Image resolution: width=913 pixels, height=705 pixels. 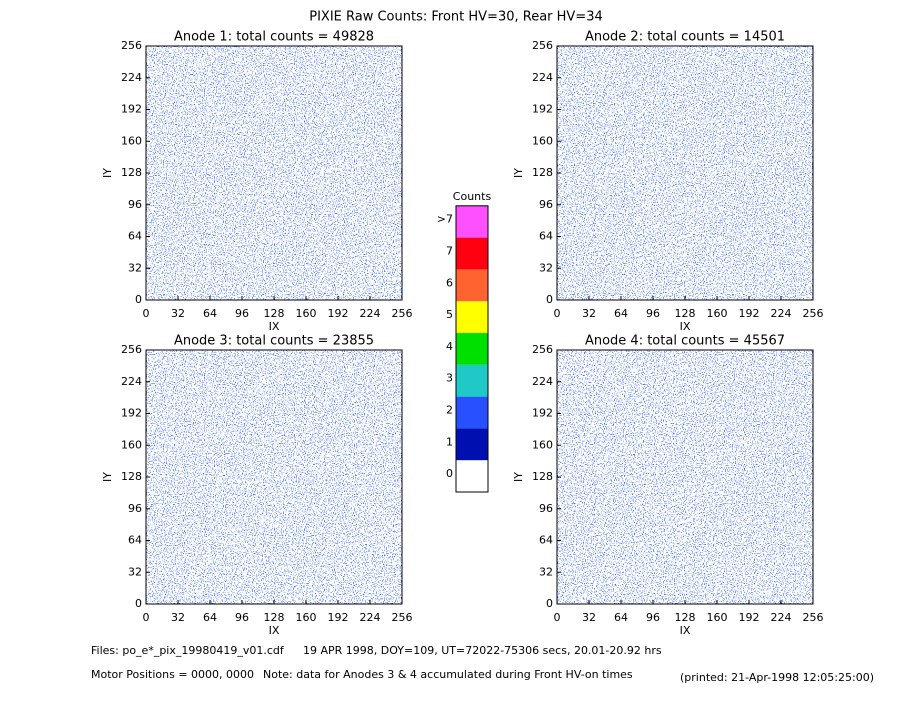 I want to click on colorbar-label: 4, so click(x=449, y=346).